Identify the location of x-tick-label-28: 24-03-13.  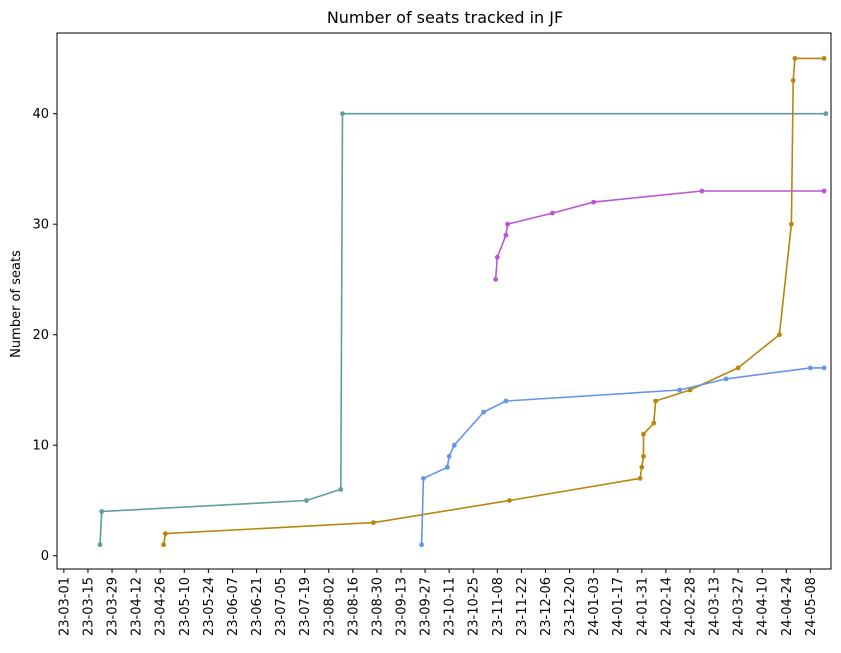
(715, 606).